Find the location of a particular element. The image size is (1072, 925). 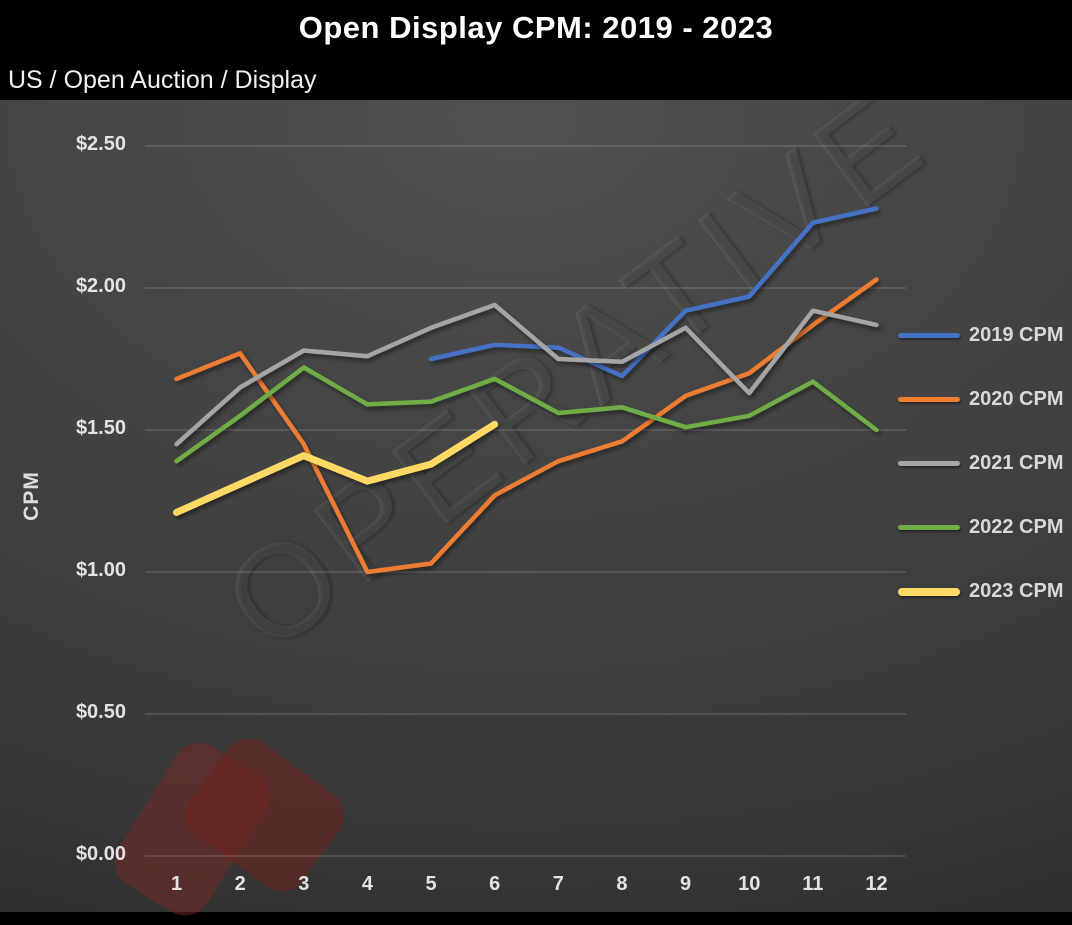

x-tick-label: 3 is located at coordinates (304, 884).